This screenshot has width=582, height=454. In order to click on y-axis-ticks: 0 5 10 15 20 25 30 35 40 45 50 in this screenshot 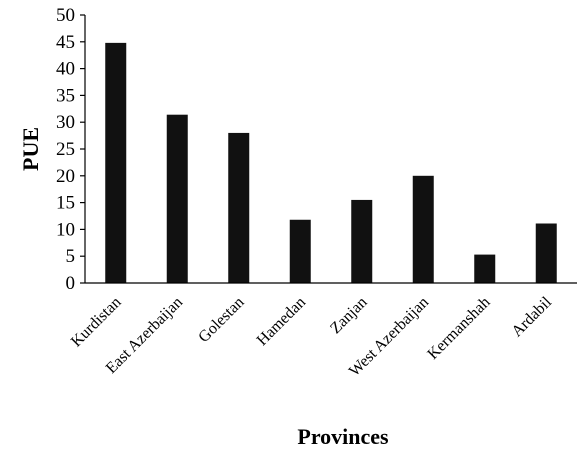, I will do `click(70, 149)`.